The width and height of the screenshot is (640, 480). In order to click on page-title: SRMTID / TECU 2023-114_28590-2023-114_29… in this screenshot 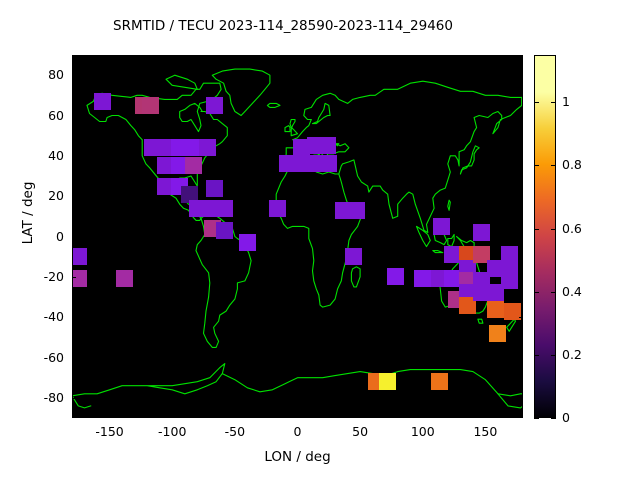, I will do `click(283, 26)`.